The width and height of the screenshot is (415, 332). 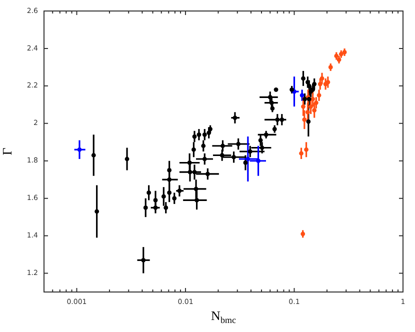 I want to click on y-axis-title: Γ, so click(x=7, y=151).